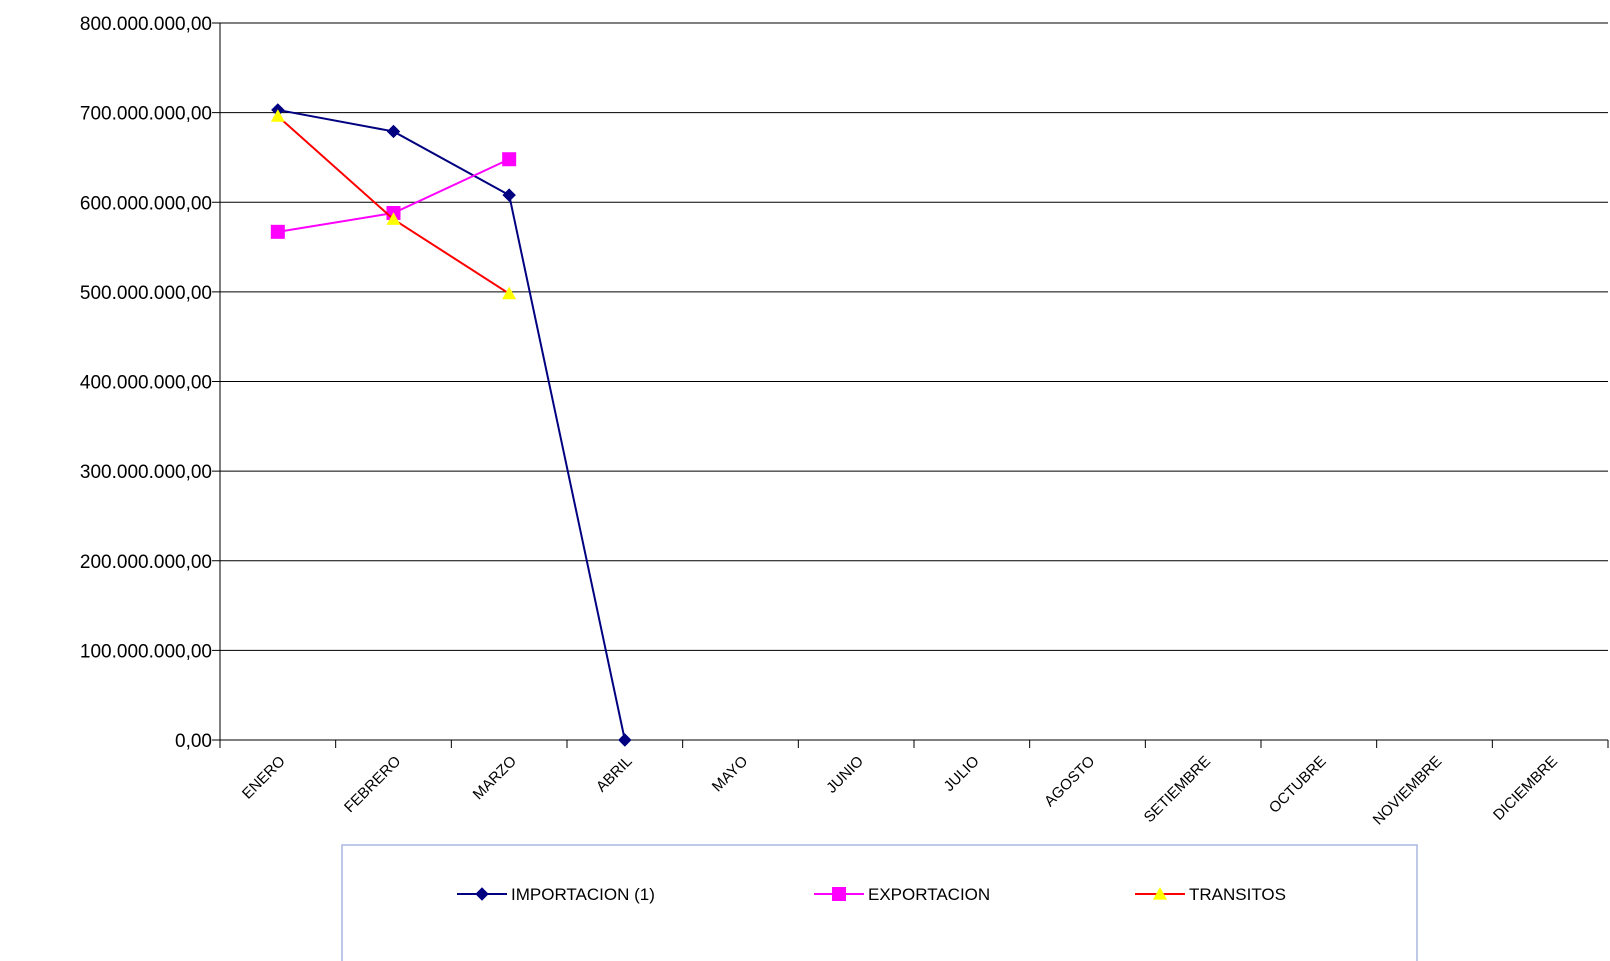  Describe the element at coordinates (1069, 781) in the screenshot. I see `x-tick-label: AGOSTO` at that location.